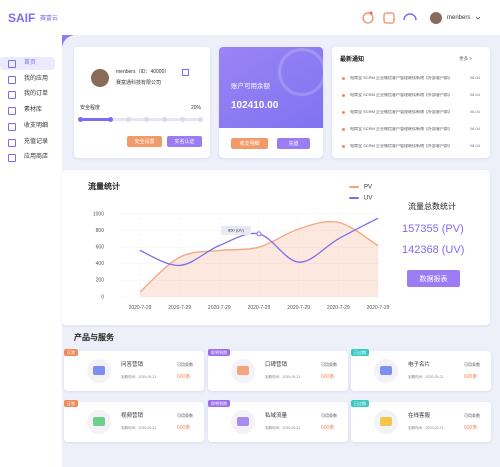  What do you see at coordinates (249, 143) in the screenshot?
I see `button: 收支明细` at bounding box center [249, 143].